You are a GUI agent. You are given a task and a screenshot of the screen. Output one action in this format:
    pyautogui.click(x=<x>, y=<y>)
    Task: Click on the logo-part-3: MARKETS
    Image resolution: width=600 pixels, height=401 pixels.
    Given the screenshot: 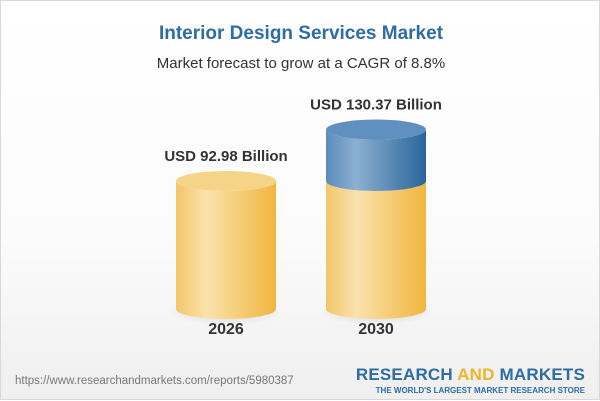 What is the action you would take?
    pyautogui.click(x=539, y=374)
    